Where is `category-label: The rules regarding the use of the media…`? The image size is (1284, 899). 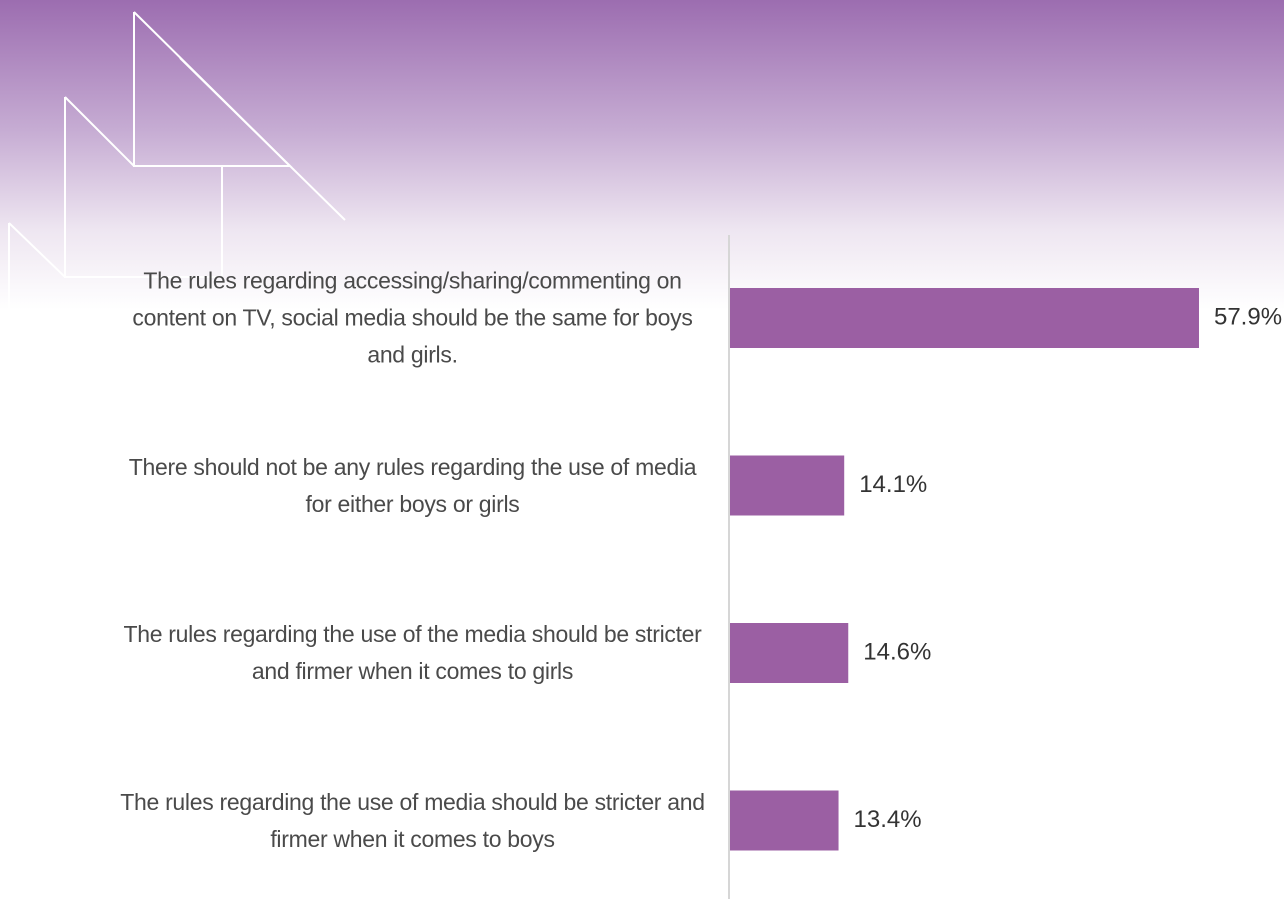 category-label: The rules regarding the use of the media… is located at coordinates (412, 652).